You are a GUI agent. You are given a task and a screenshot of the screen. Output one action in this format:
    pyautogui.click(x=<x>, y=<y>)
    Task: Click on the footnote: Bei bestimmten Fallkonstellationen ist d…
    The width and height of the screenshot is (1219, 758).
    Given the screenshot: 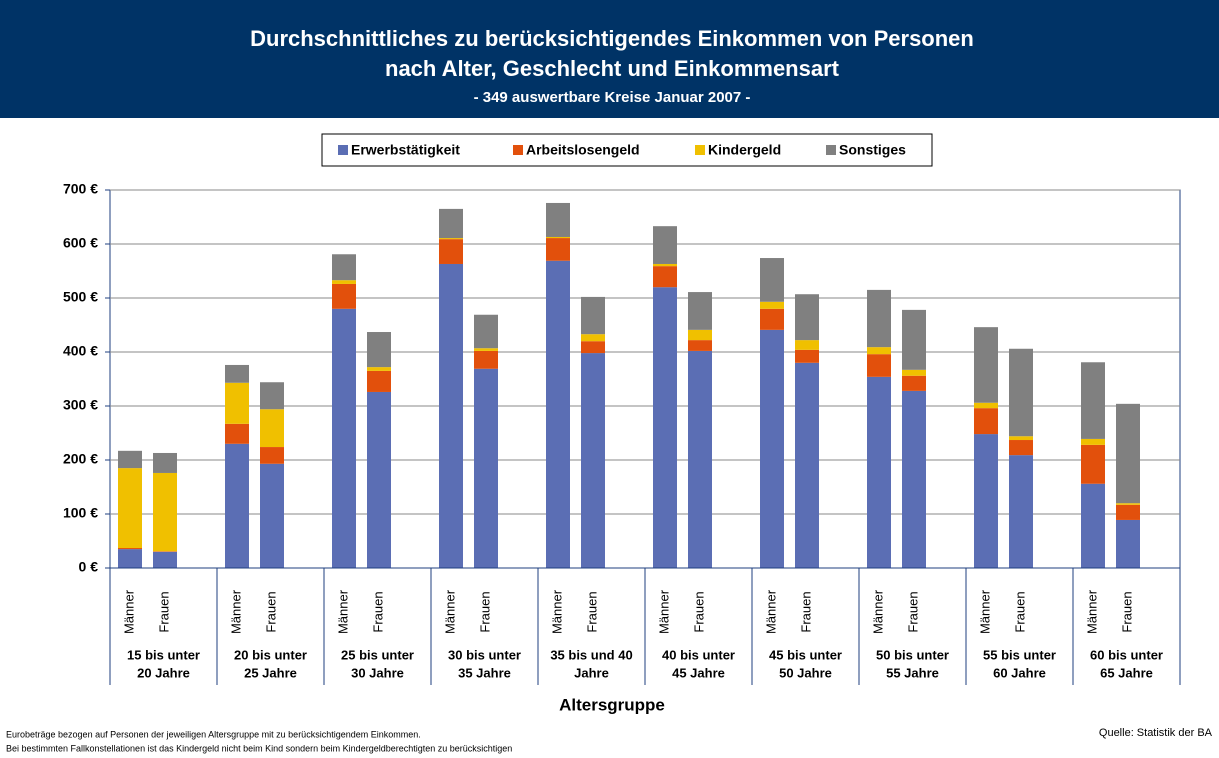 What is the action you would take?
    pyautogui.click(x=259, y=748)
    